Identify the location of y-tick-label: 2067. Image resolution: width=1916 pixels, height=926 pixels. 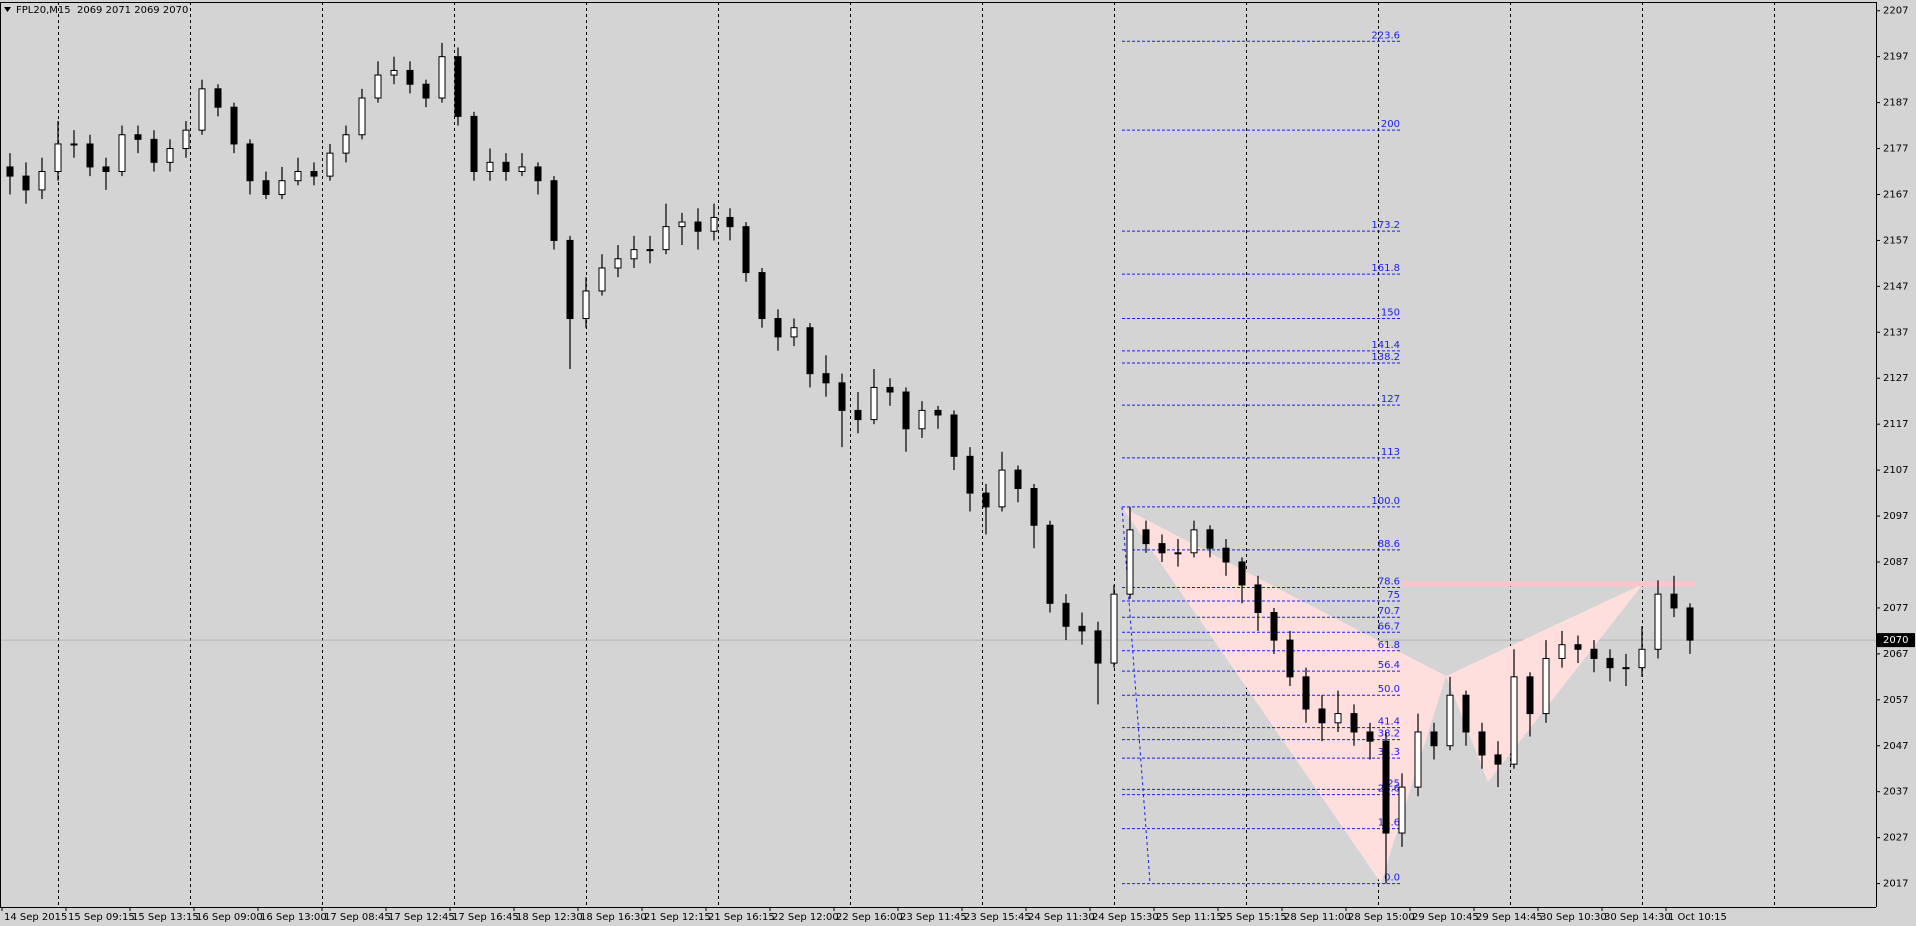
(1895, 654).